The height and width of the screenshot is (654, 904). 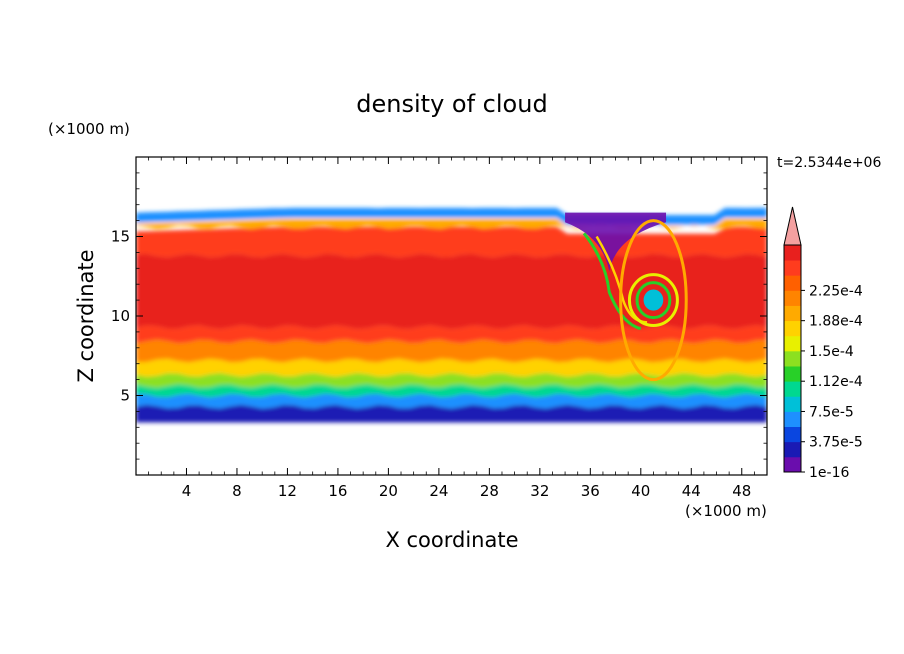 What do you see at coordinates (836, 443) in the screenshot?
I see `colorbar-label: 3.75e-5` at bounding box center [836, 443].